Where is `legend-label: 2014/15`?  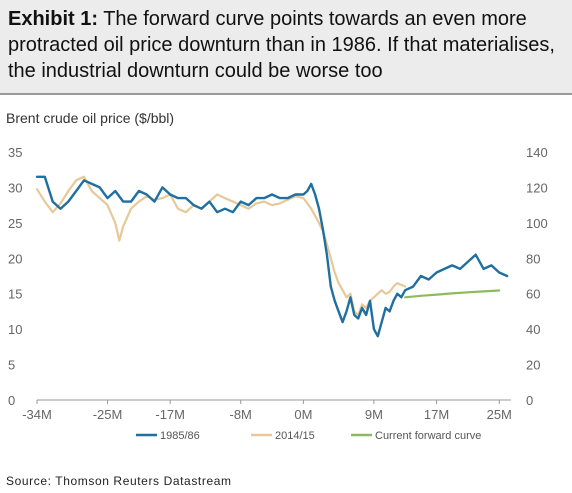
legend-label: 2014/15 is located at coordinates (295, 436).